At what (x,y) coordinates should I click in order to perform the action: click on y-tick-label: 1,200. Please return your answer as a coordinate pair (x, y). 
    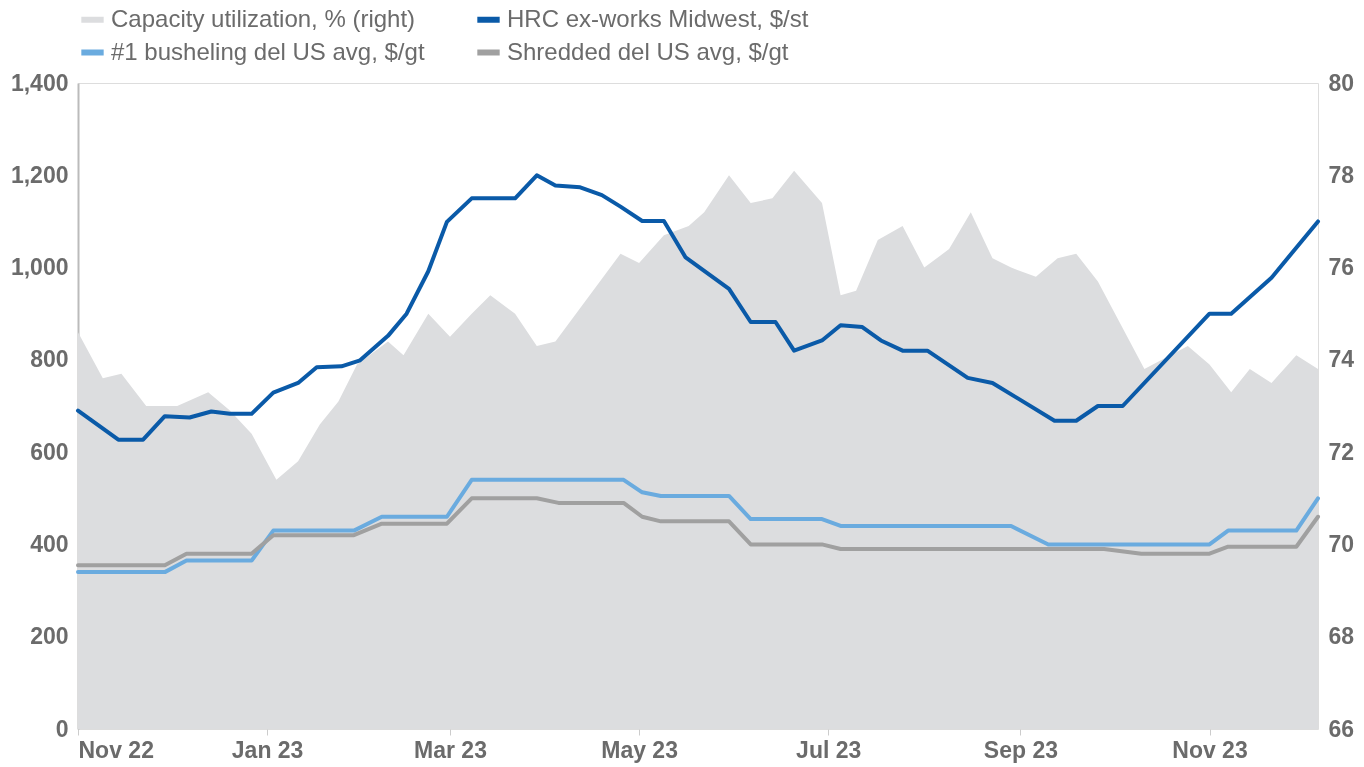
    Looking at the image, I should click on (39, 174).